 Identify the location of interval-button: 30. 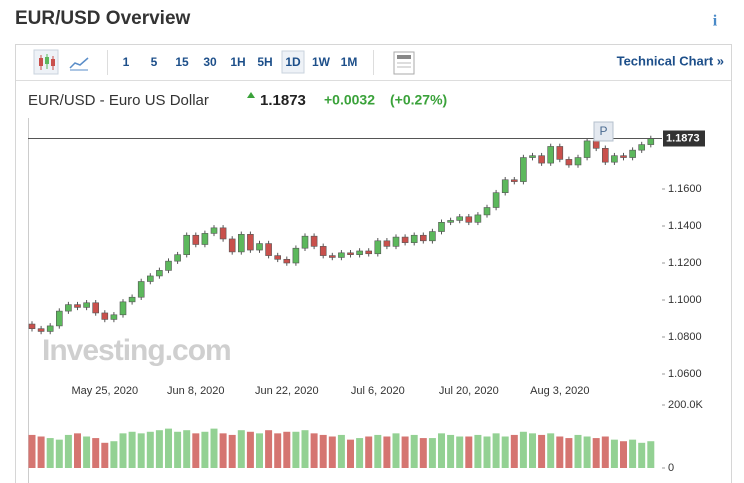
(210, 62).